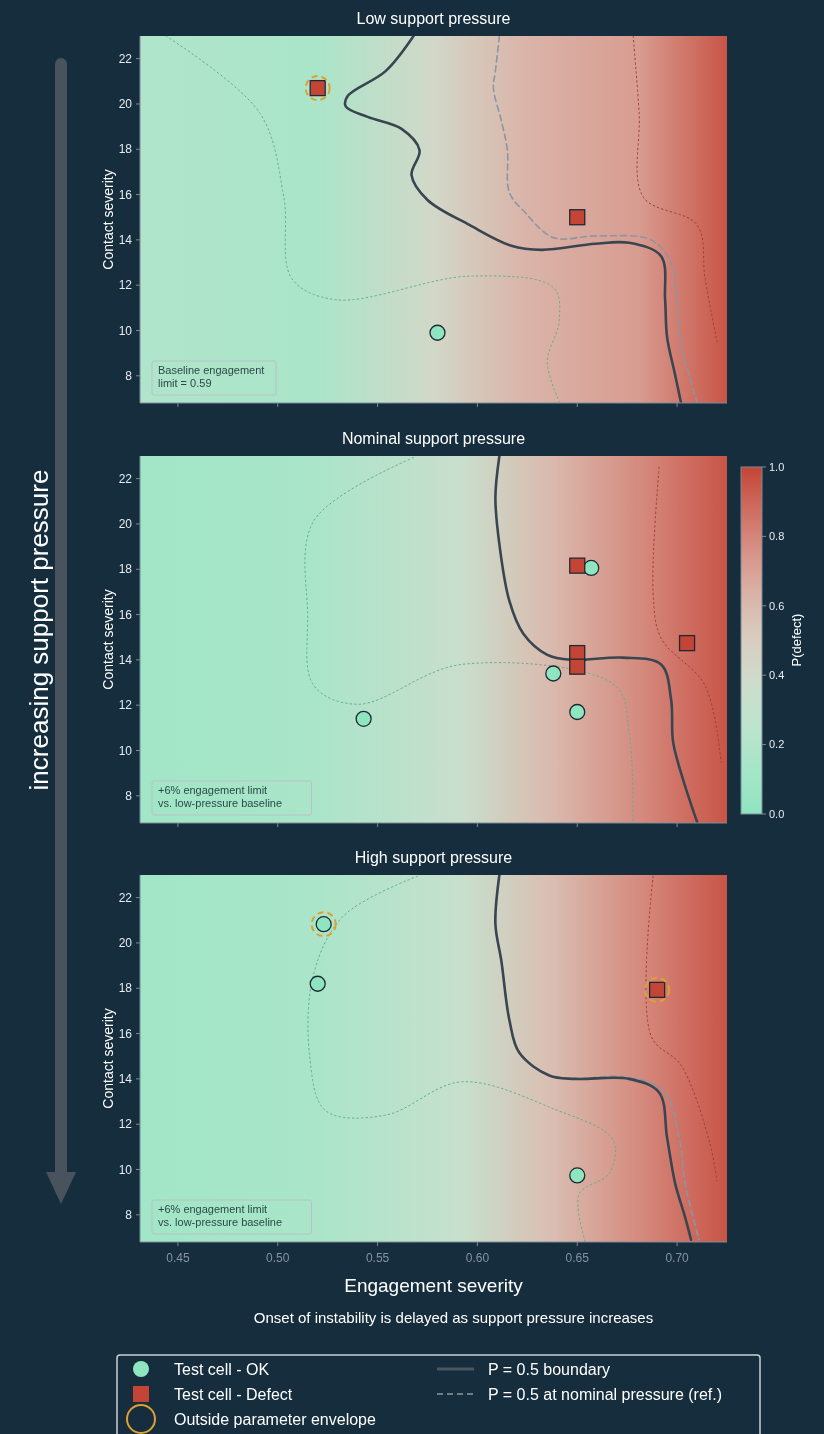 The height and width of the screenshot is (1434, 824). Describe the element at coordinates (433, 438) in the screenshot. I see `chart-title: Nominal support pressure` at that location.